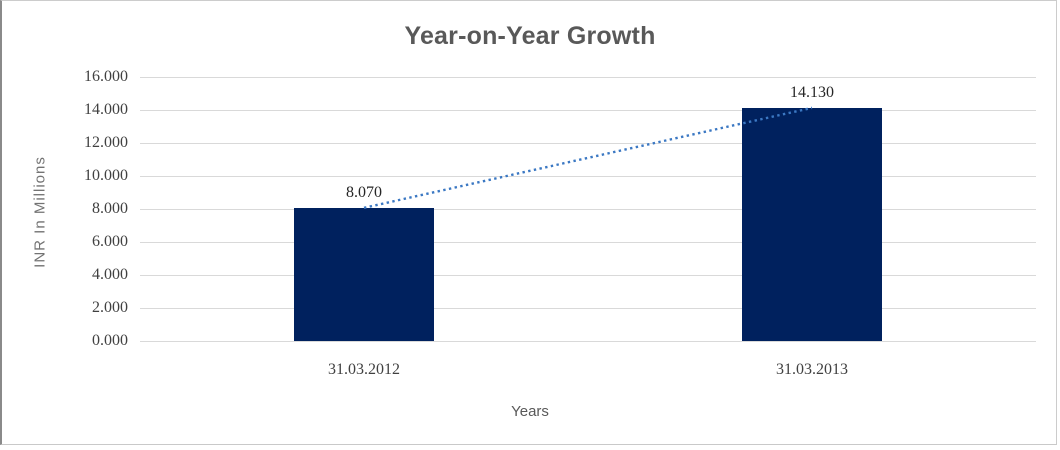 This screenshot has width=1060, height=450. Describe the element at coordinates (364, 192) in the screenshot. I see `bar-data-label: 8.070` at that location.